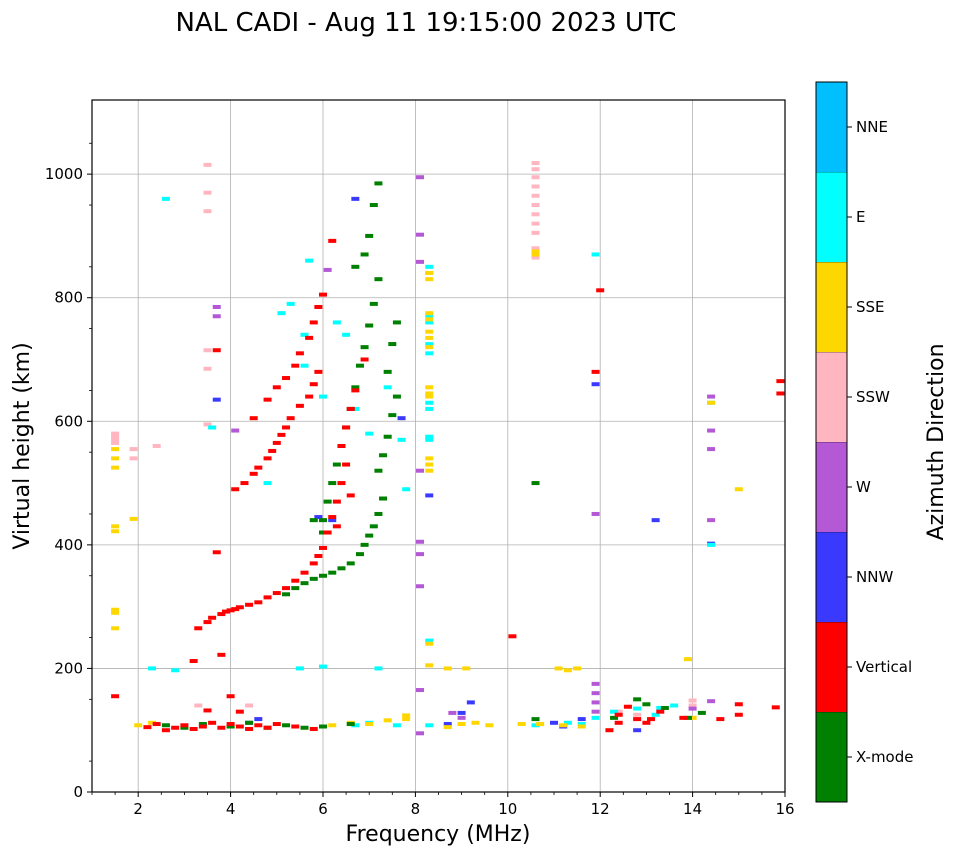  I want to click on colorbar-label: Azimuth Direction, so click(936, 441).